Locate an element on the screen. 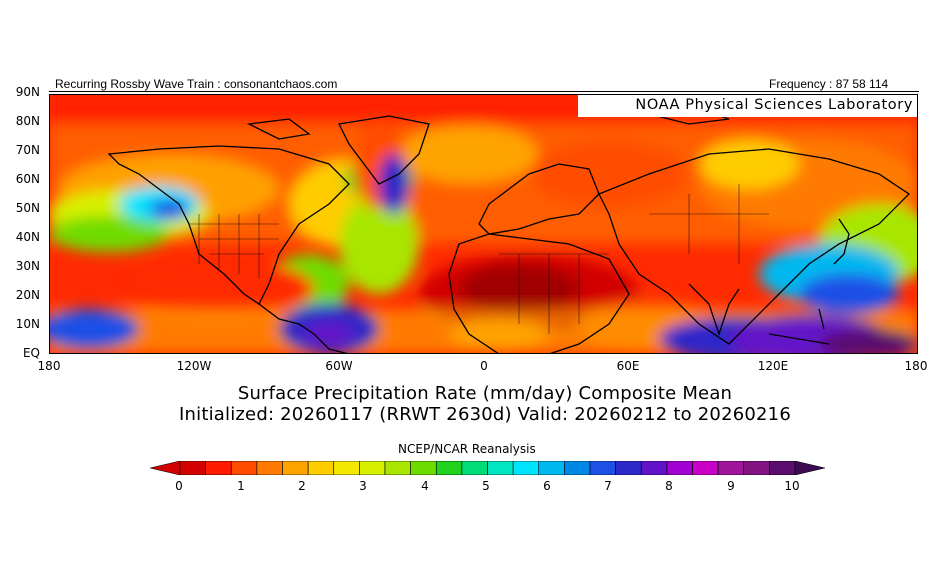 Image resolution: width=930 pixels, height=580 pixels. colorbar-label-8: 8 is located at coordinates (669, 486).